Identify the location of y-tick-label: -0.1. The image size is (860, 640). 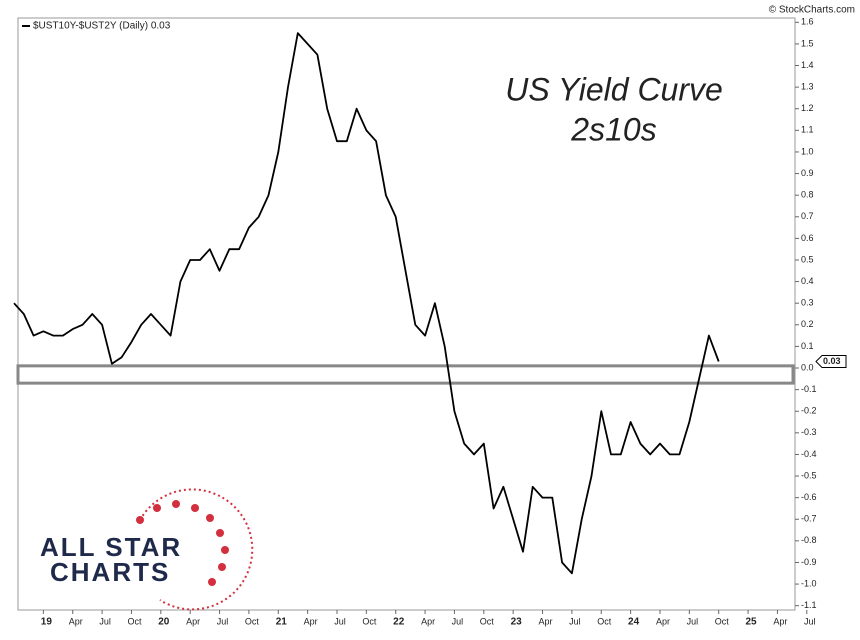
(809, 389).